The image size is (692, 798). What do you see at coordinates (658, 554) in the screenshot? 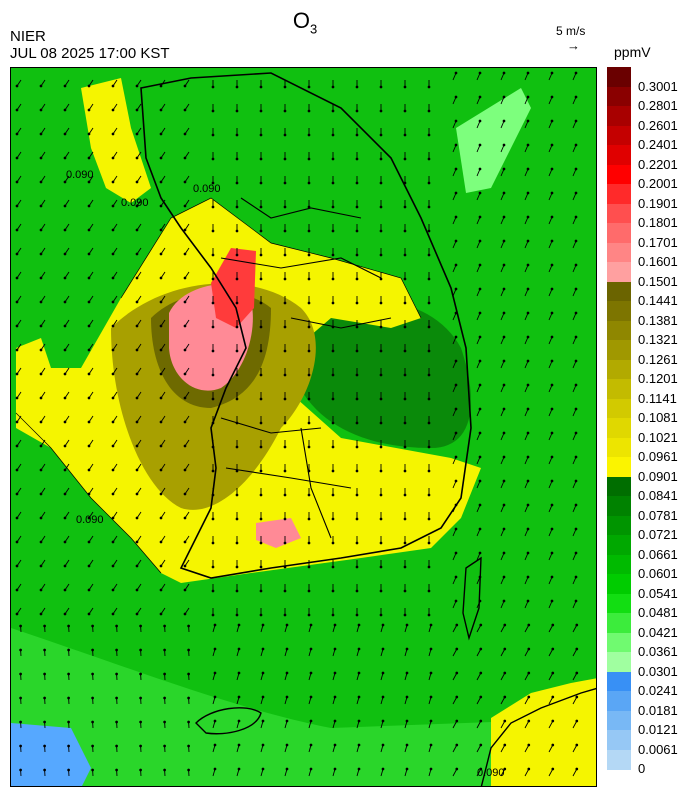
I see `colorbar-tick-label: 0.0661` at bounding box center [658, 554].